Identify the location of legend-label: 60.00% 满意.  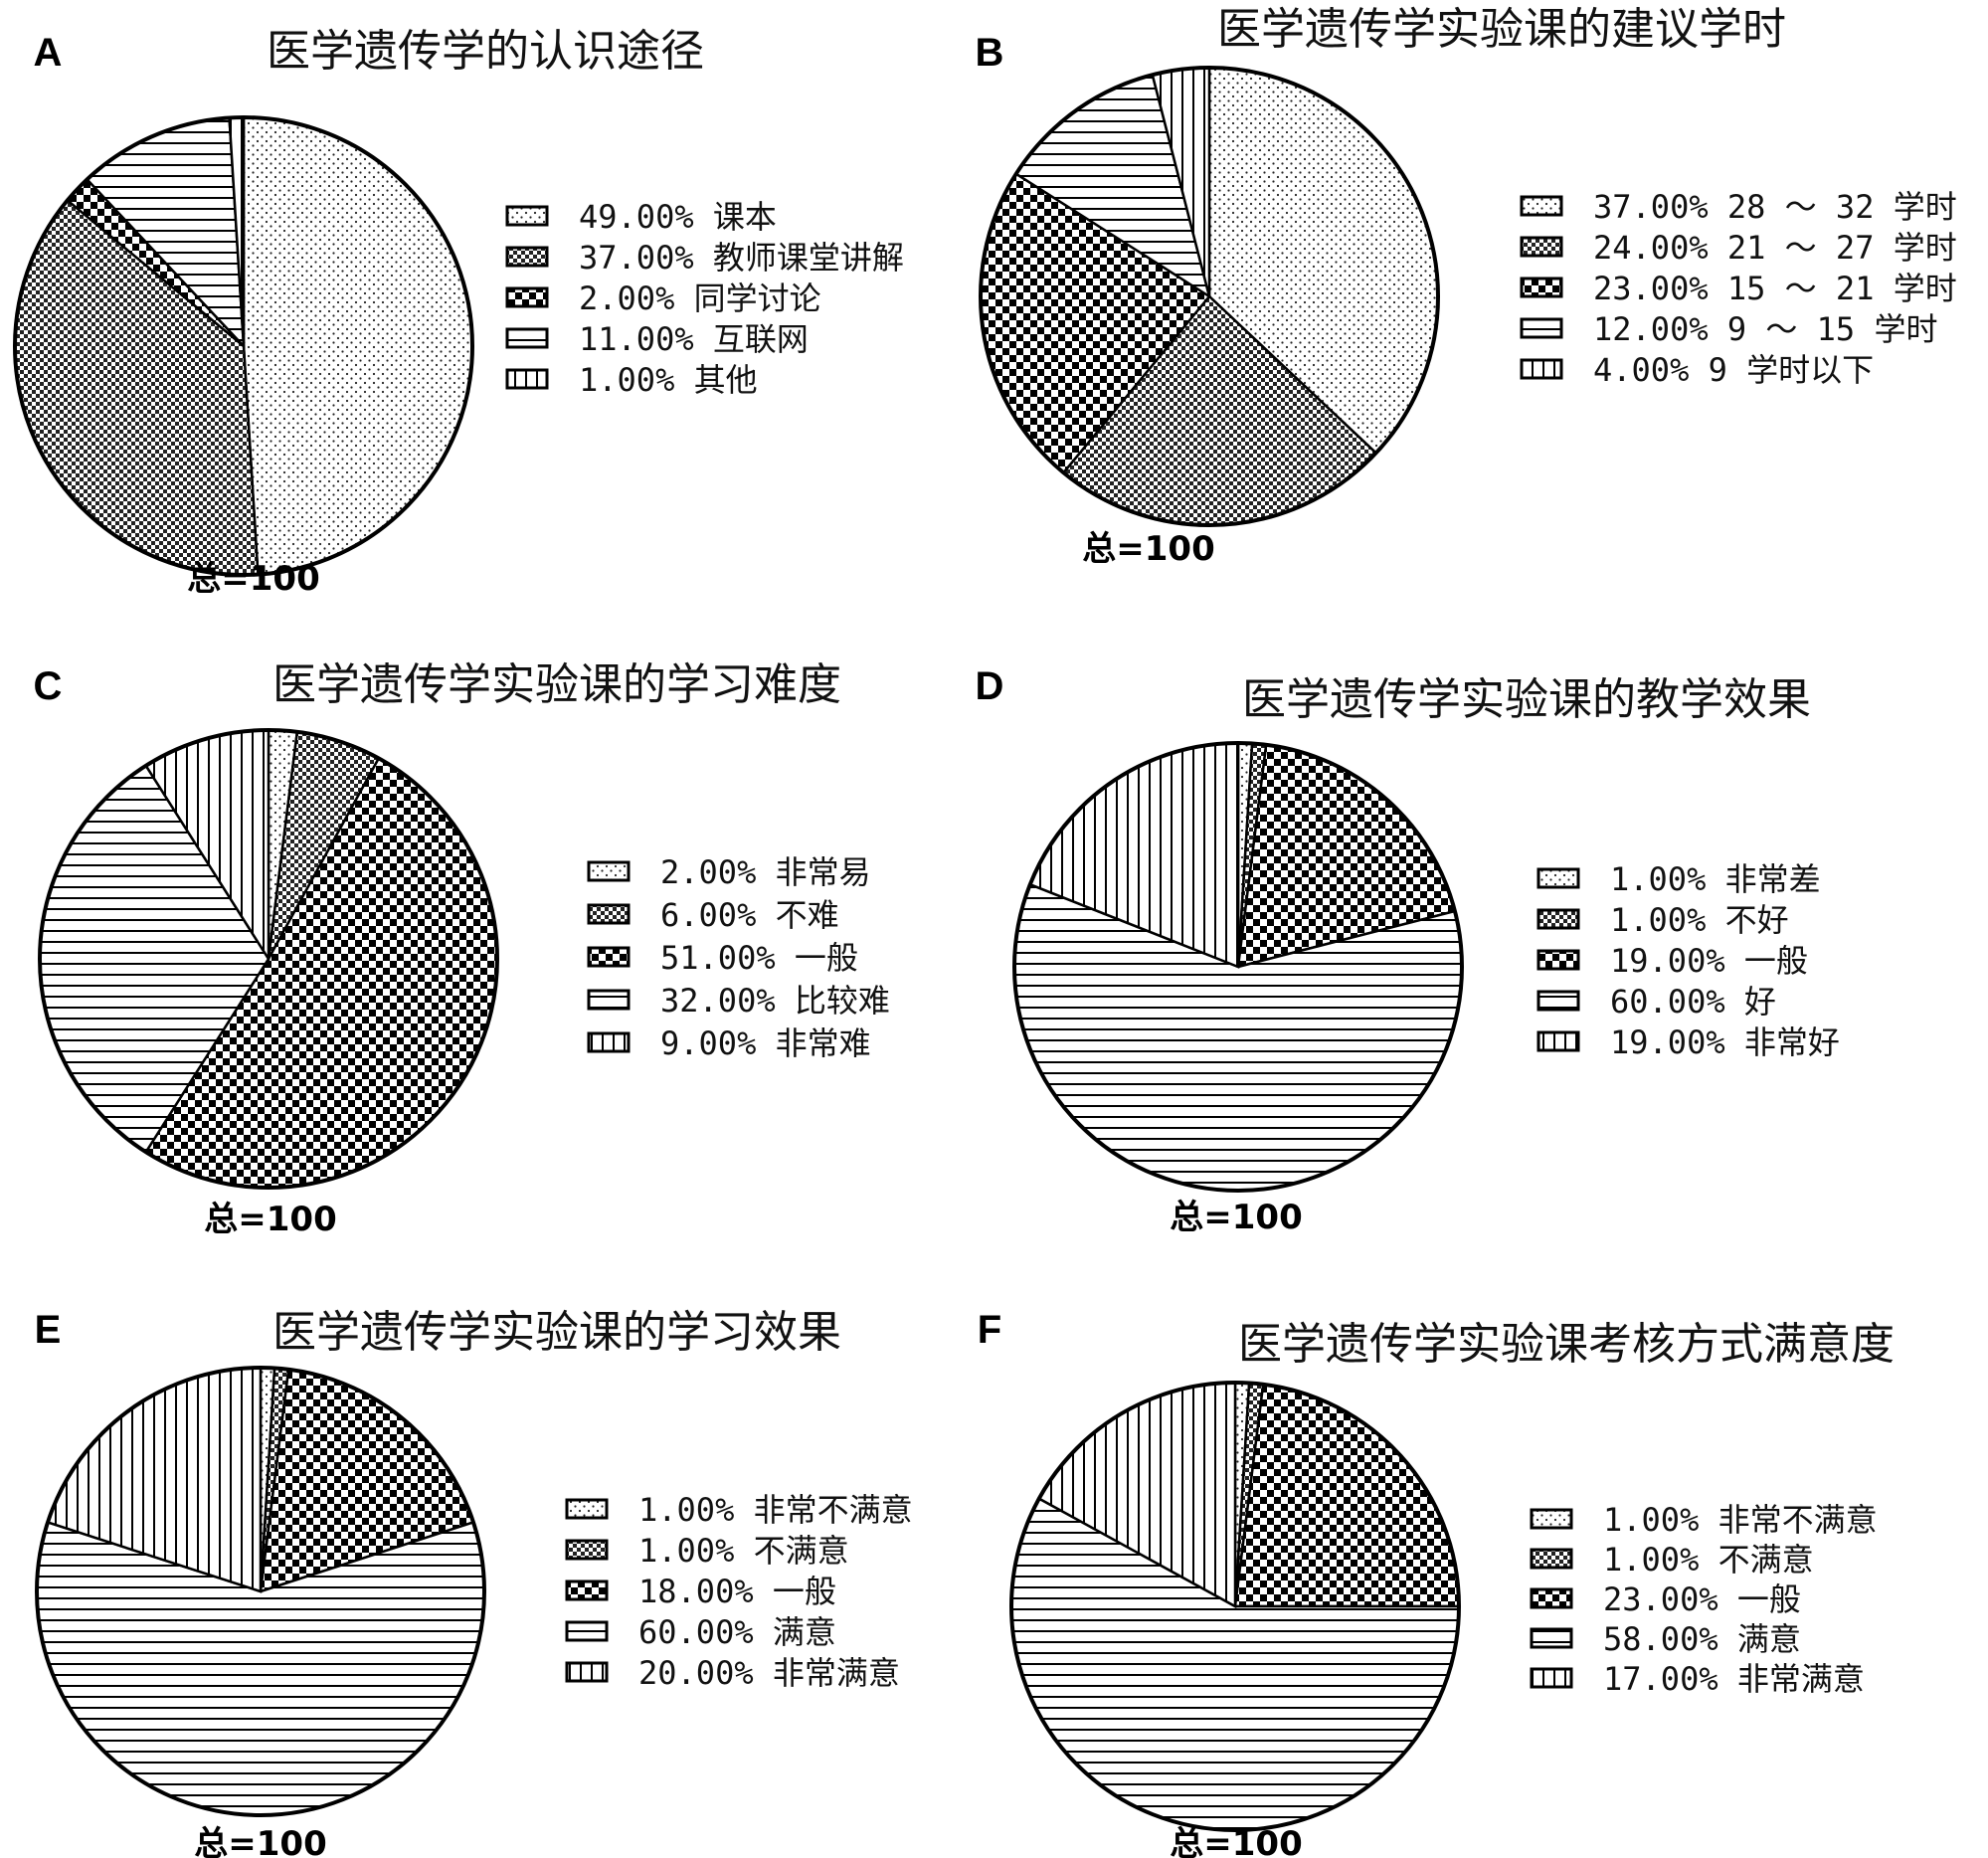
(737, 1632).